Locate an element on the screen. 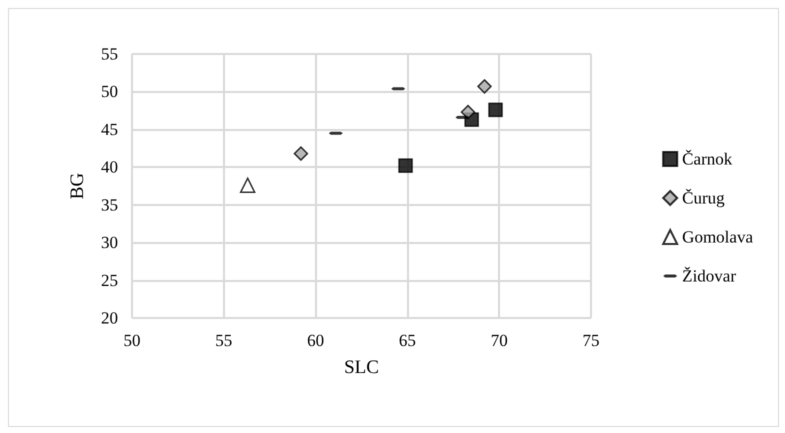 The width and height of the screenshot is (785, 433). legend-label: Židovar is located at coordinates (709, 276).